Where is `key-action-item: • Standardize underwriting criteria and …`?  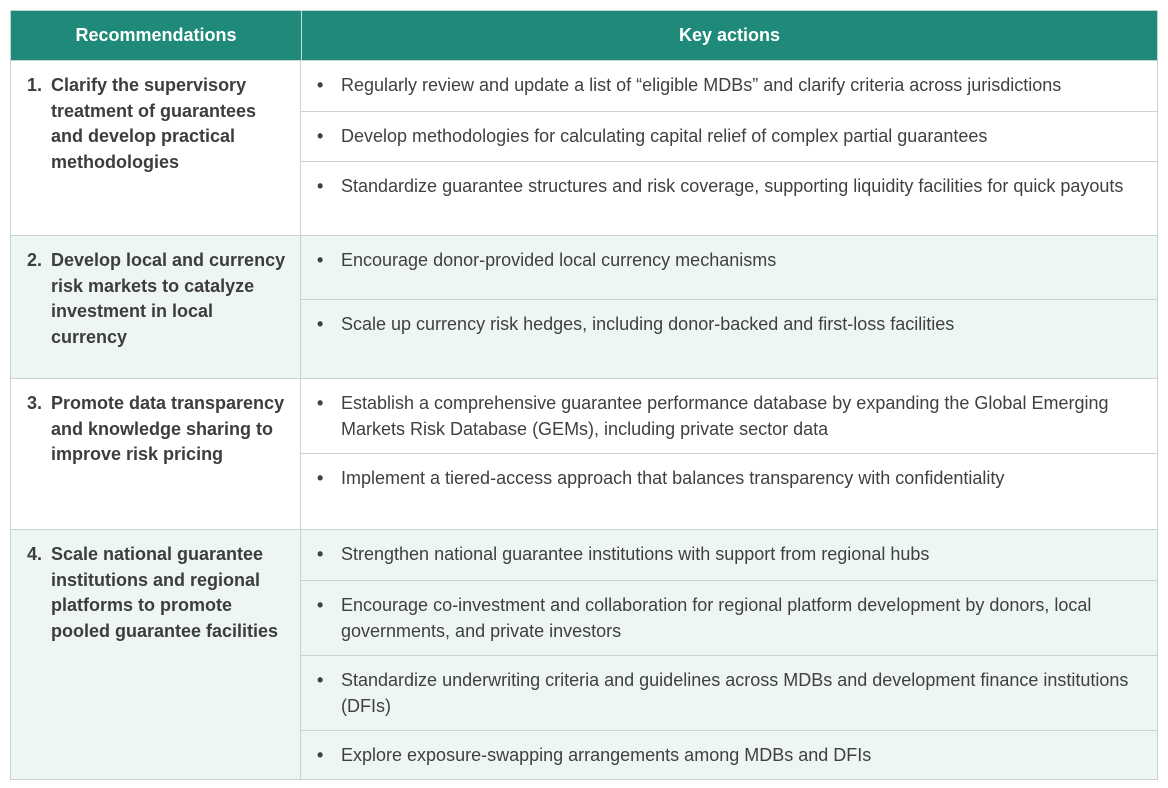
key-action-item: • Standardize underwriting criteria and … is located at coordinates (729, 692).